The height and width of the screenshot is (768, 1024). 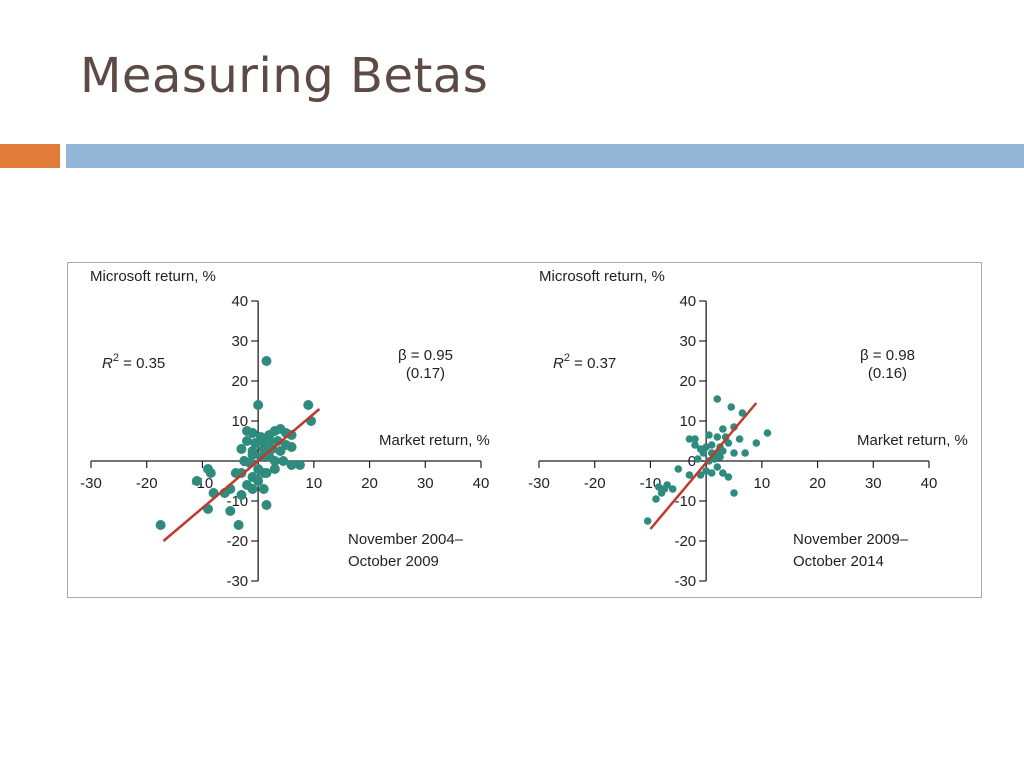 I want to click on beta-label: β = 0.98 (0.16), so click(x=887, y=365).